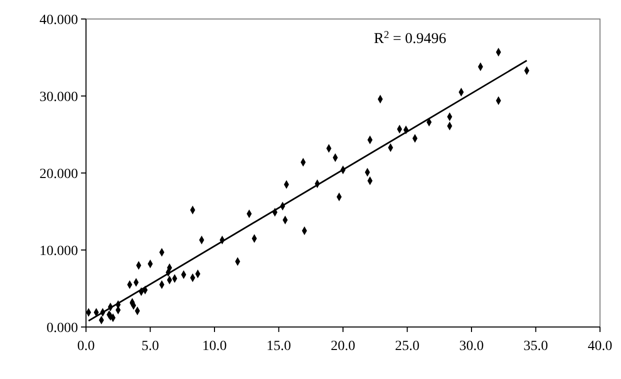 The height and width of the screenshot is (379, 621). What do you see at coordinates (600, 346) in the screenshot?
I see `x-tick-label: 40.0` at bounding box center [600, 346].